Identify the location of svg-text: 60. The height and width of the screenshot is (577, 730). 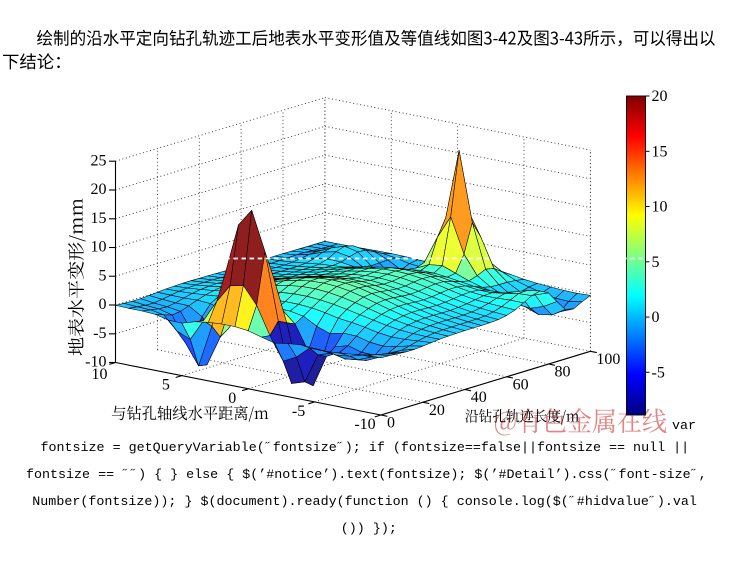
(521, 384).